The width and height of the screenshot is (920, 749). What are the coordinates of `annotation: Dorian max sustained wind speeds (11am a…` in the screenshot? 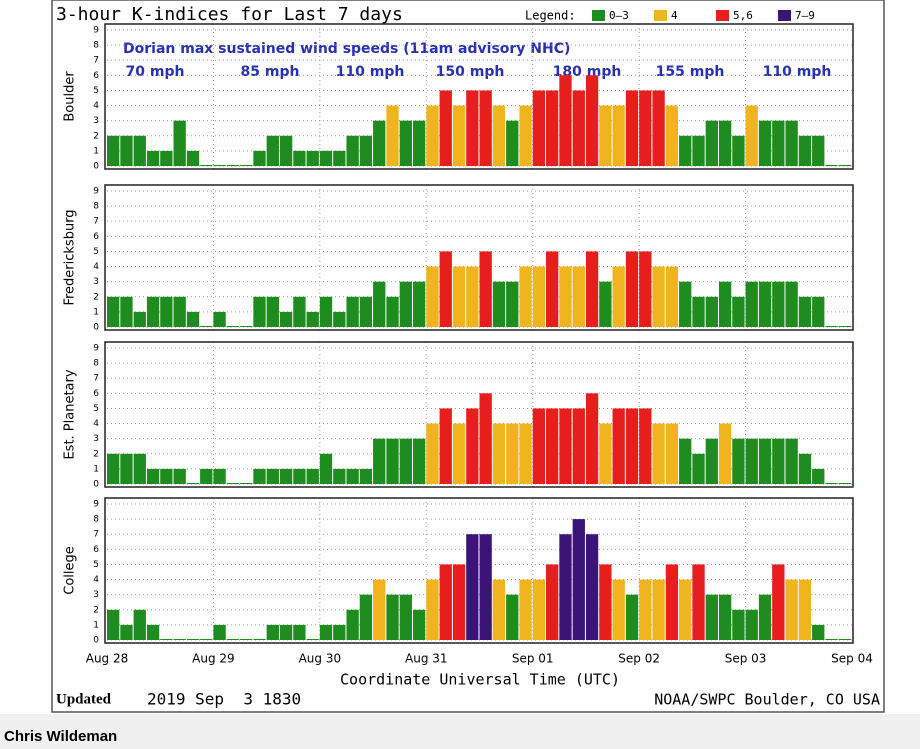 It's located at (346, 49).